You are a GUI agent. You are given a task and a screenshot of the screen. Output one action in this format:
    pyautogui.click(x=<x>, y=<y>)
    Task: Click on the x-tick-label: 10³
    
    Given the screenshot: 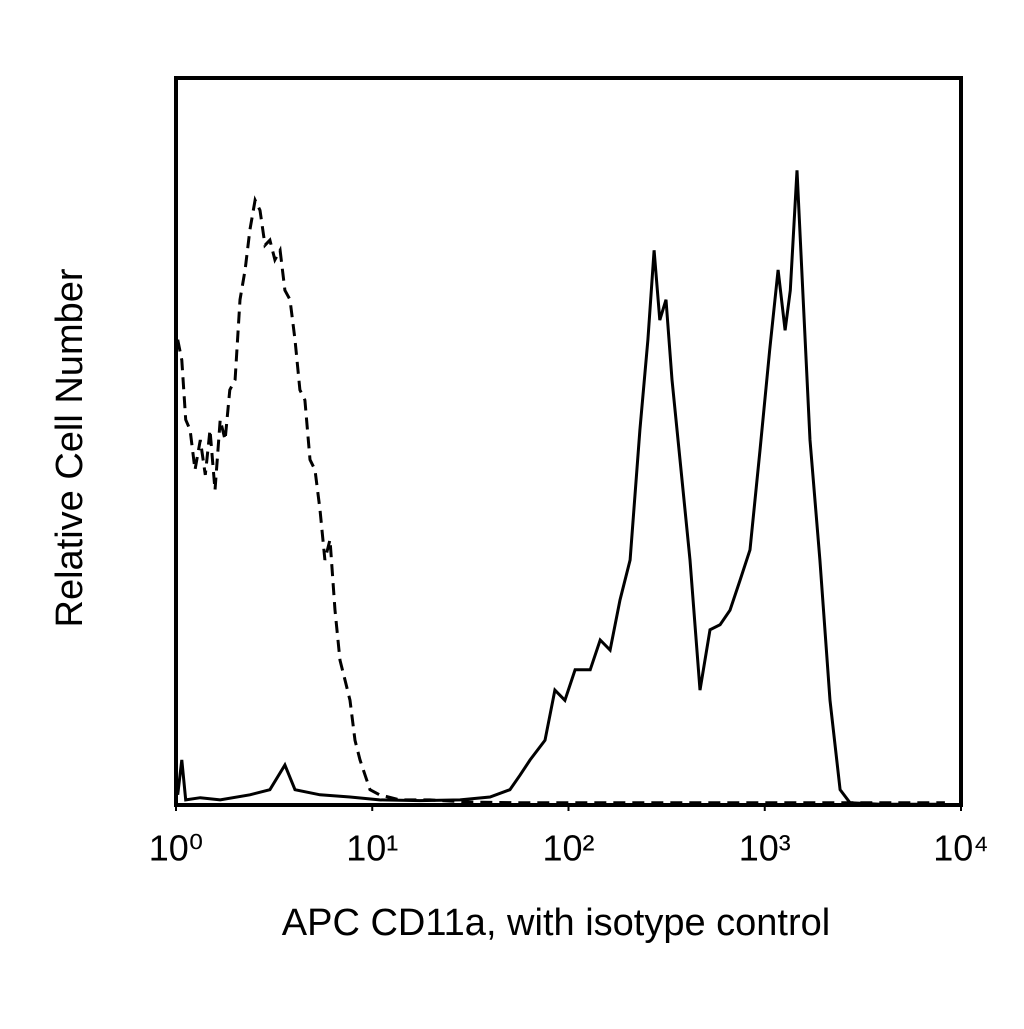 What is the action you would take?
    pyautogui.click(x=765, y=848)
    